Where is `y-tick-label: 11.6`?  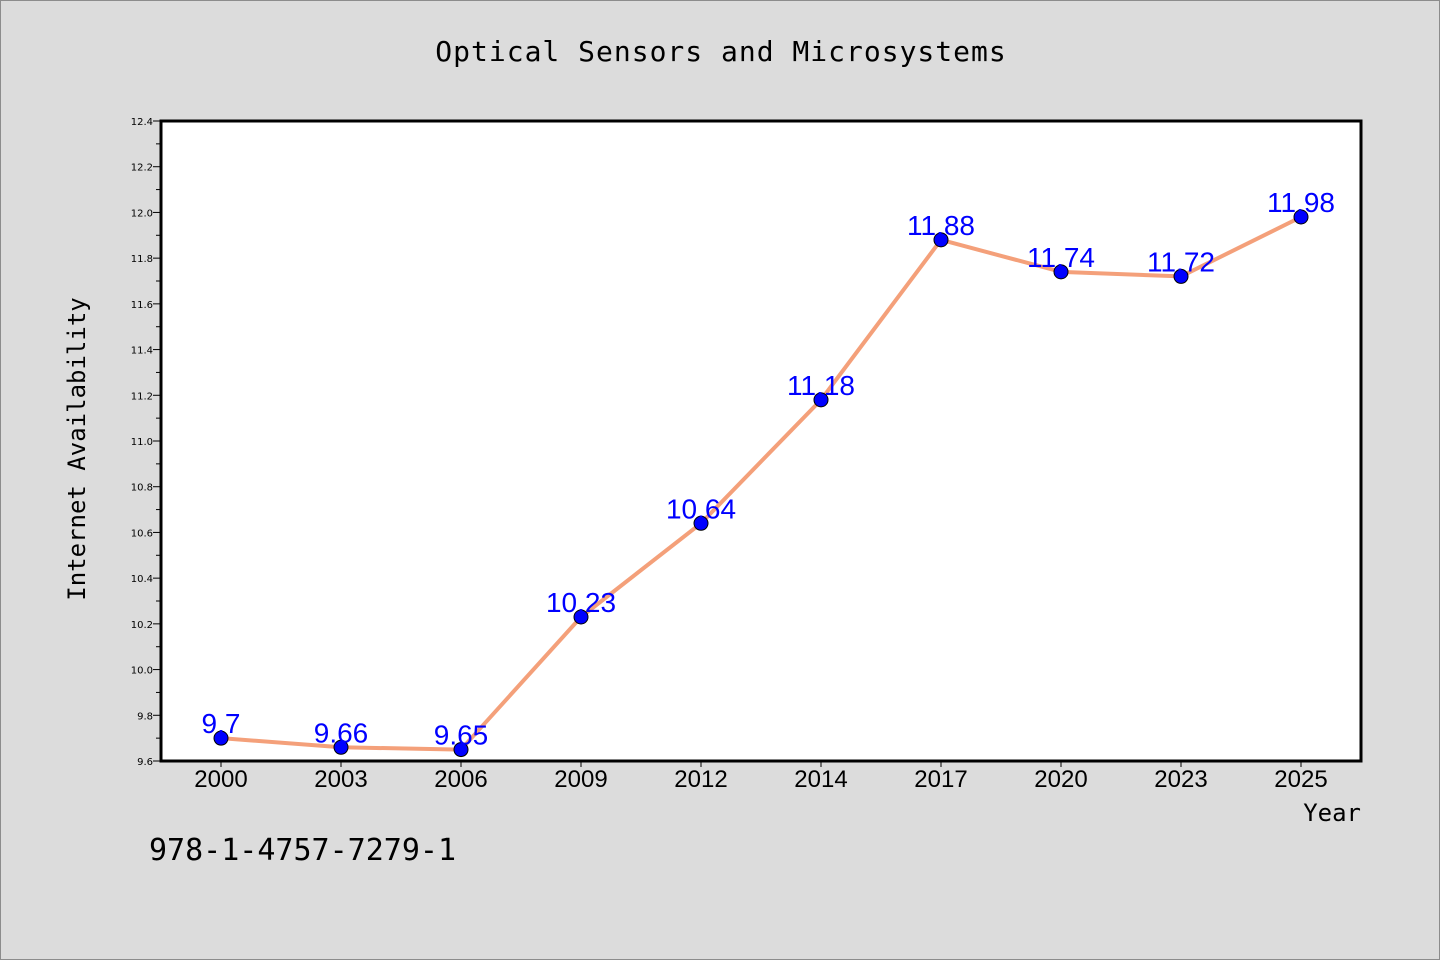
y-tick-label: 11.6 is located at coordinates (142, 305).